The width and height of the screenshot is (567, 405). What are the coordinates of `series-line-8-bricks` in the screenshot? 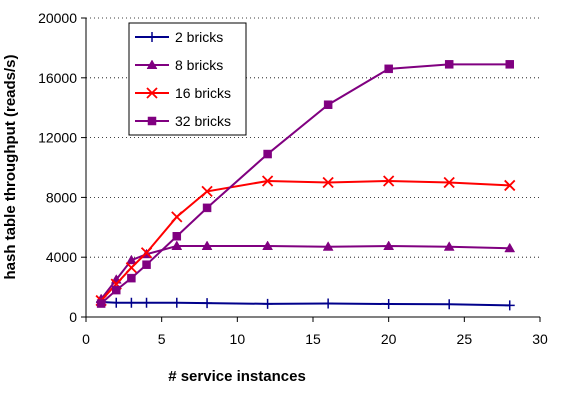 It's located at (305, 272).